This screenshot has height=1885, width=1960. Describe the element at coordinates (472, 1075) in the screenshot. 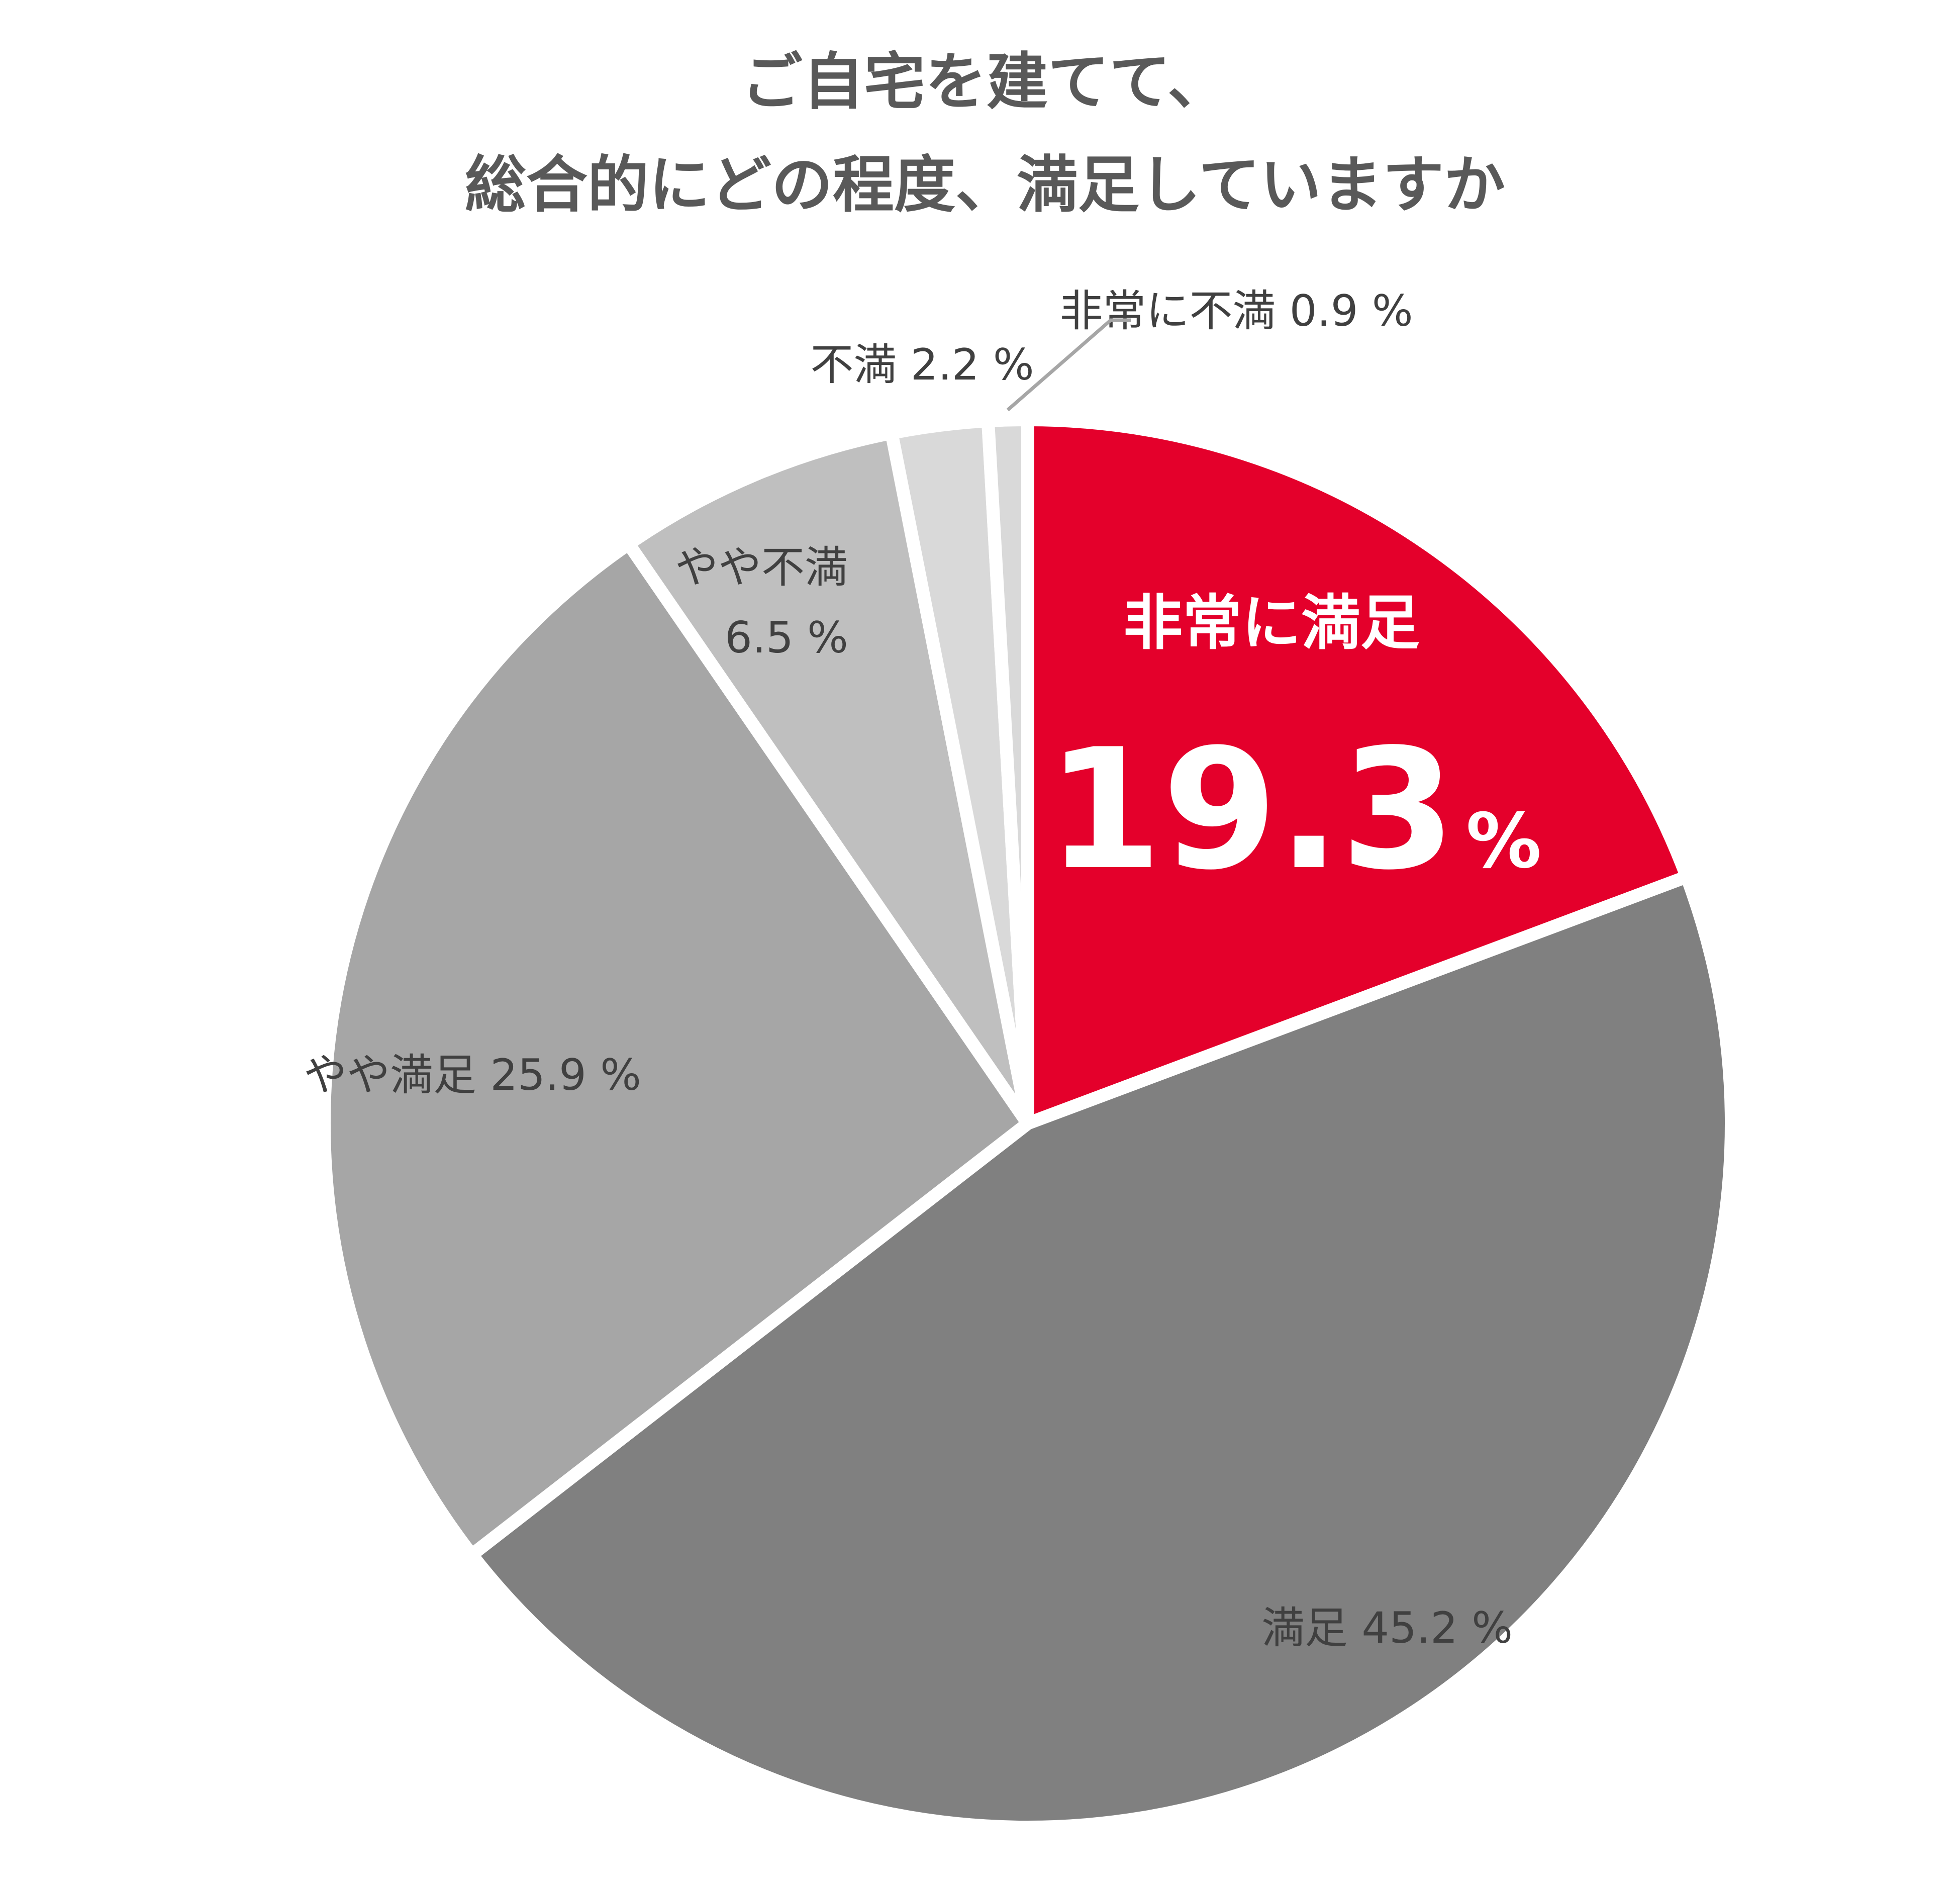

I see `slice-label: やや満足 25.9 %` at that location.